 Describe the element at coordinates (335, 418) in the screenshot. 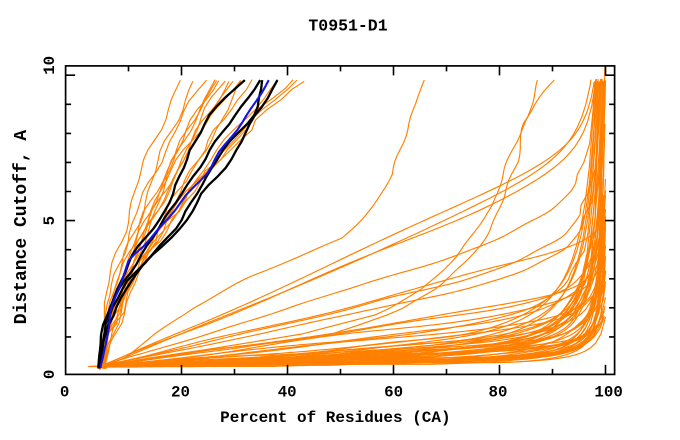

I see `svg-text: Percent of Residues (CA)` at that location.